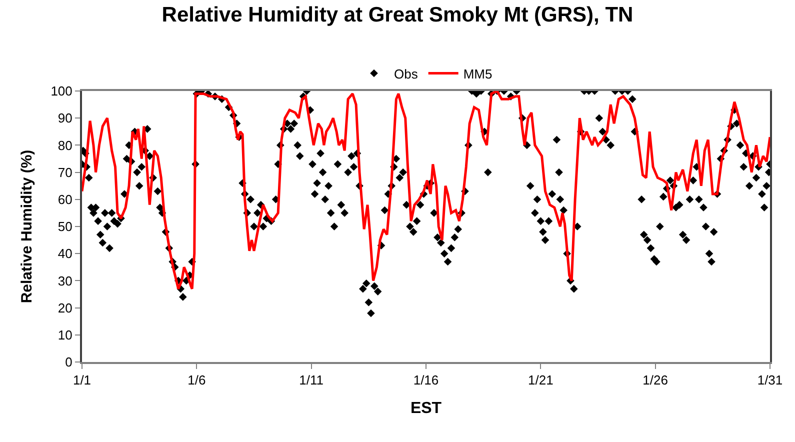 This screenshot has height=442, width=795. What do you see at coordinates (65, 199) in the screenshot?
I see `y-tick-label: 60` at bounding box center [65, 199].